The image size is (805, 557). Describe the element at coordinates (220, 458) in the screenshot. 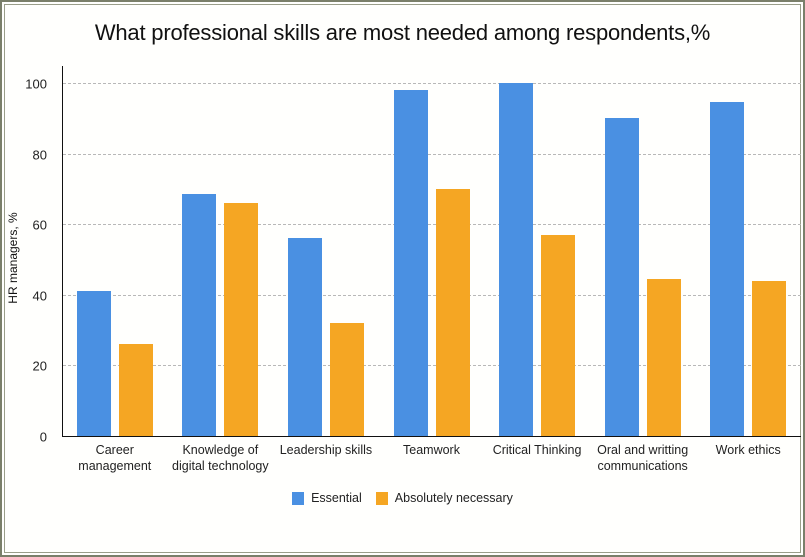

I see `x-tick-label: Knowledge of digital technology` at that location.